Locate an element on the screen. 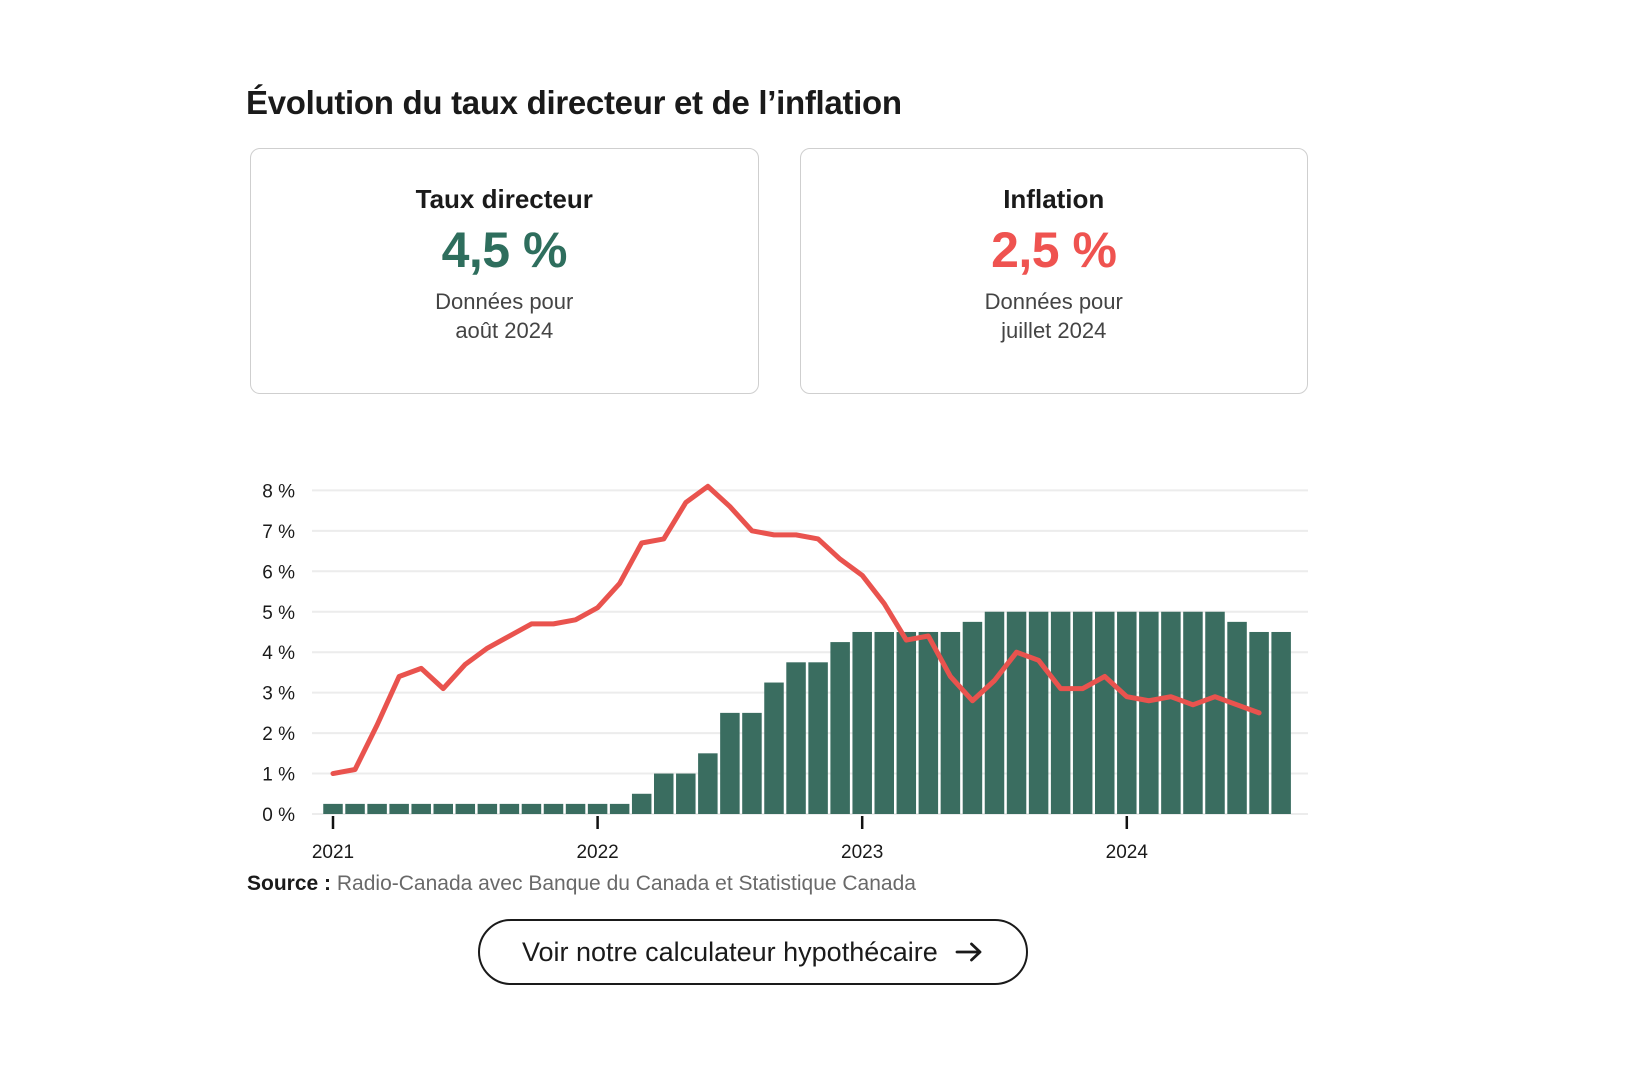  mortgage-calculator-button: Voir notre calculateur hypothécaire is located at coordinates (753, 952).